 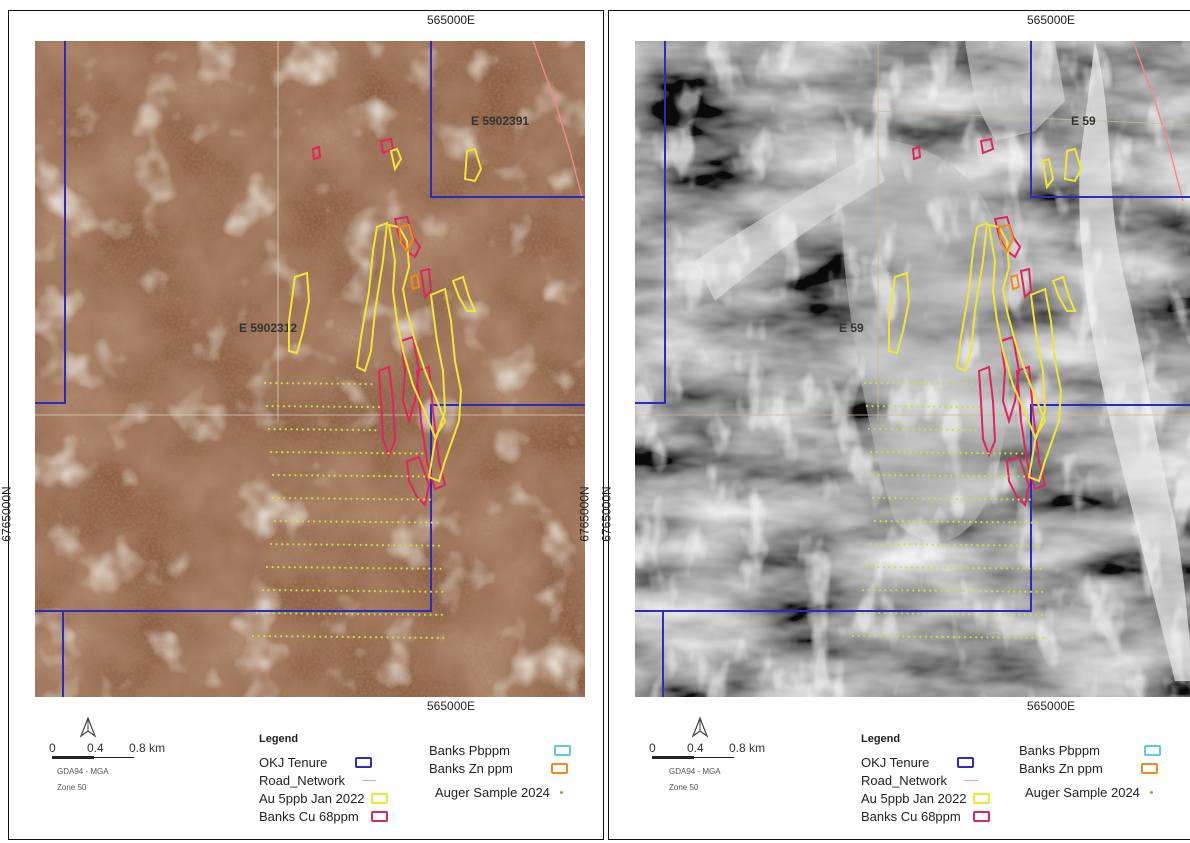 What do you see at coordinates (925, 798) in the screenshot?
I see `legend-item-au: Au 5ppb Jan 2022` at bounding box center [925, 798].